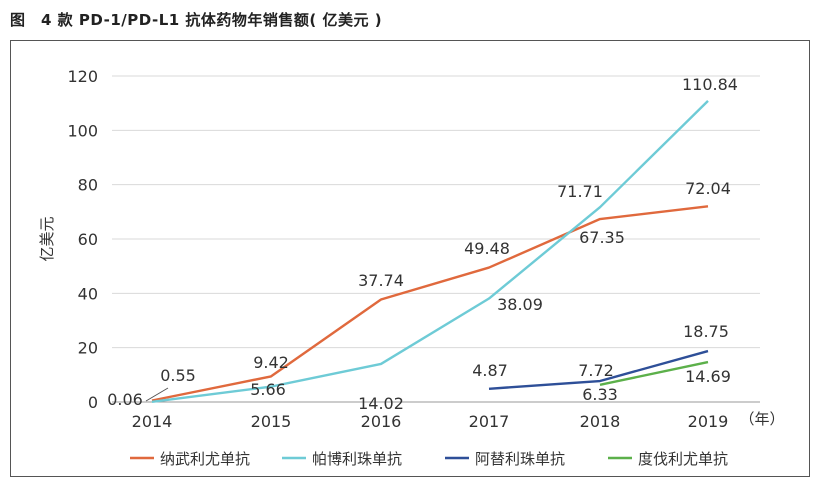 The height and width of the screenshot is (486, 822). What do you see at coordinates (82, 130) in the screenshot?
I see `y-tick-label: 100` at bounding box center [82, 130].